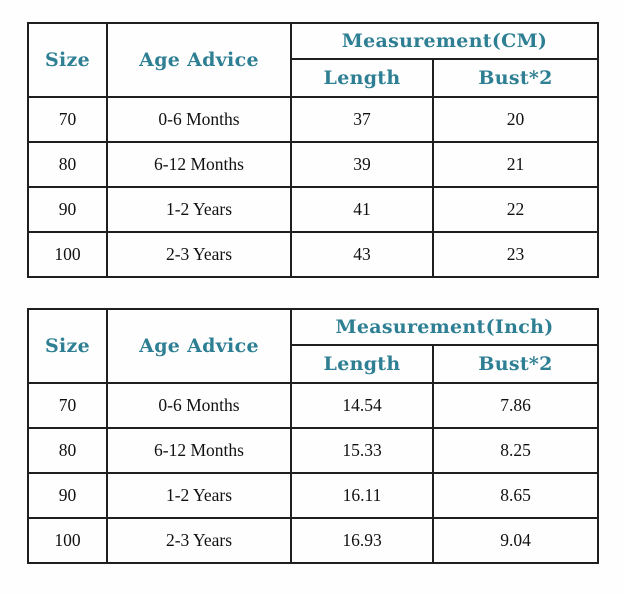  I want to click on length-cell: 43, so click(362, 254).